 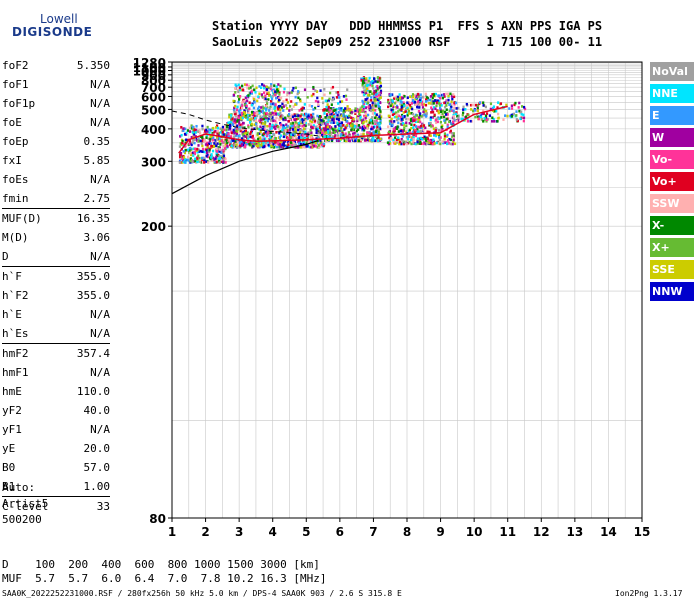 I want to click on y-tick-label: 600, so click(x=153, y=97).